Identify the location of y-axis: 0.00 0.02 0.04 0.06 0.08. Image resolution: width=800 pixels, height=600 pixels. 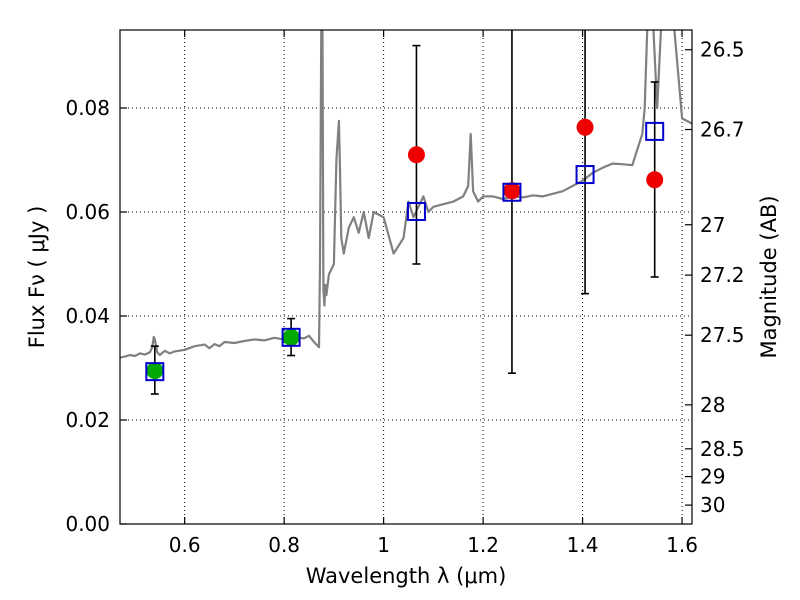
(96, 316).